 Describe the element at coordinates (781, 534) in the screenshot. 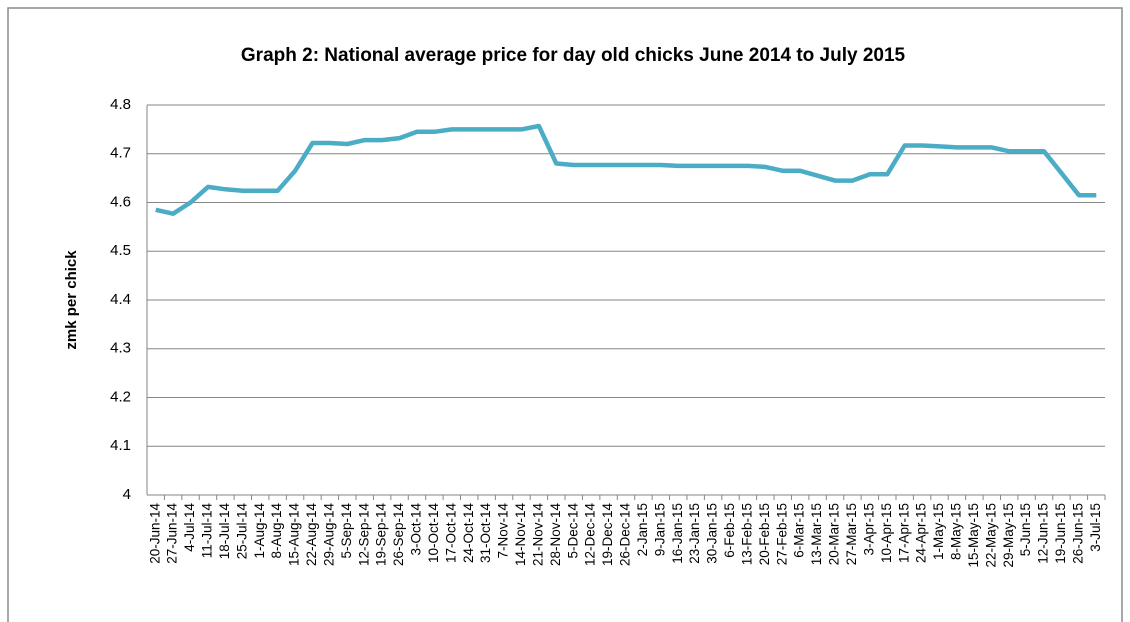

I see `x-tick-label: 27-Feb-15` at that location.